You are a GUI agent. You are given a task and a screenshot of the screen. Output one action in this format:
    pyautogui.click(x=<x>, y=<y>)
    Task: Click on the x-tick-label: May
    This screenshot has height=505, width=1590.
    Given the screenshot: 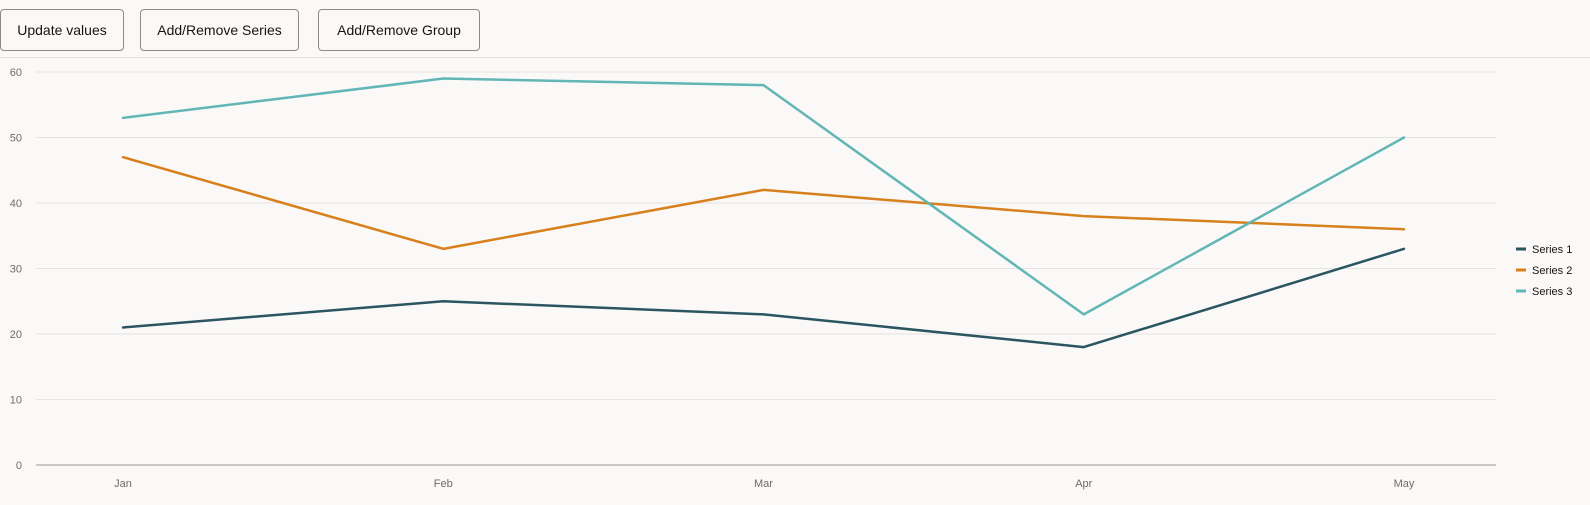 What is the action you would take?
    pyautogui.click(x=1404, y=484)
    